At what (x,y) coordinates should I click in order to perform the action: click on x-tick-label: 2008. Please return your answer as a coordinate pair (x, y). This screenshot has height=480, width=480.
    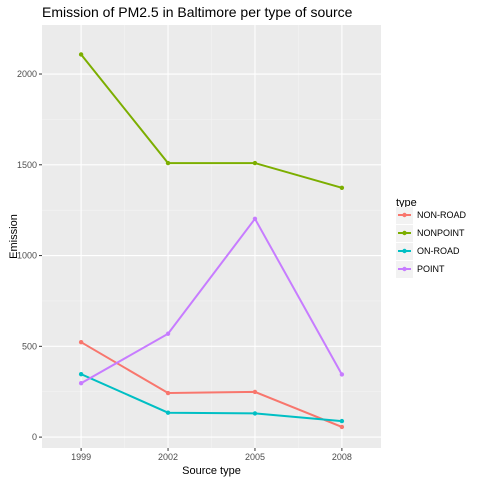
    Looking at the image, I should click on (342, 457).